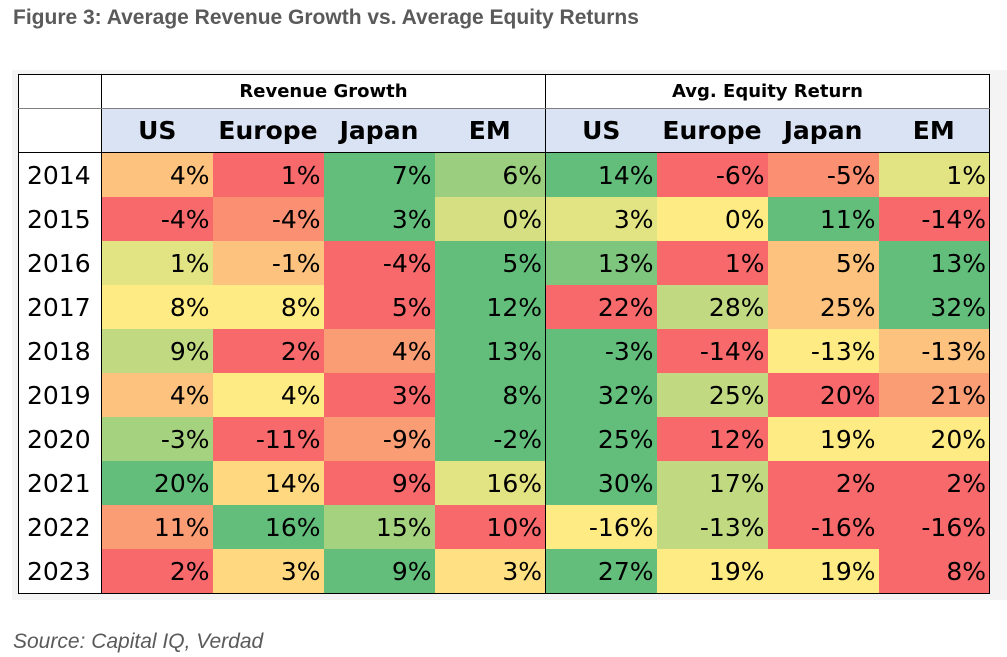 The width and height of the screenshot is (1007, 657). Describe the element at coordinates (504, 174) in the screenshot. I see `table-row: 2014 4% 1% 7% 6% 14% -6% -5% 1%` at that location.